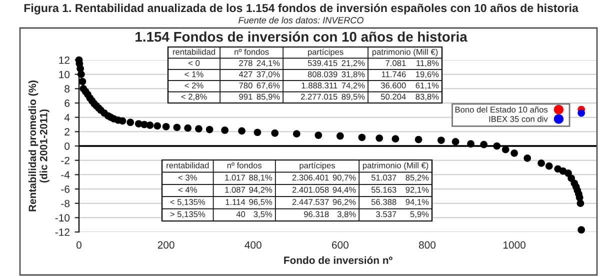  I want to click on y-tick-label: 2, so click(67, 132).